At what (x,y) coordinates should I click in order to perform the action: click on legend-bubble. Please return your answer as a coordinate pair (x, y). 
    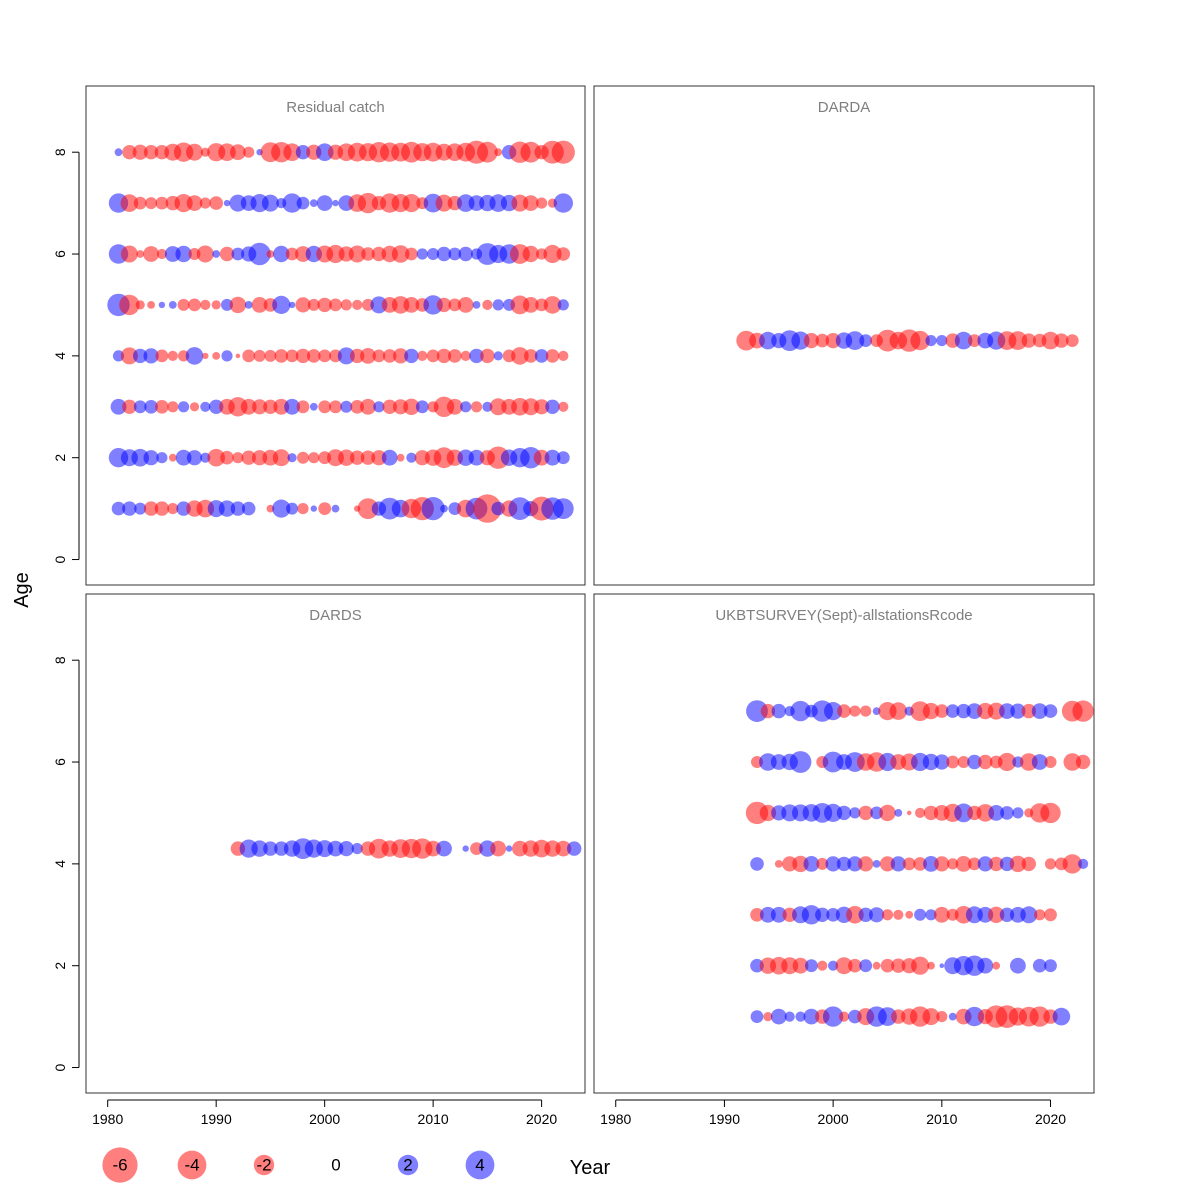
    Looking at the image, I should click on (480, 1165).